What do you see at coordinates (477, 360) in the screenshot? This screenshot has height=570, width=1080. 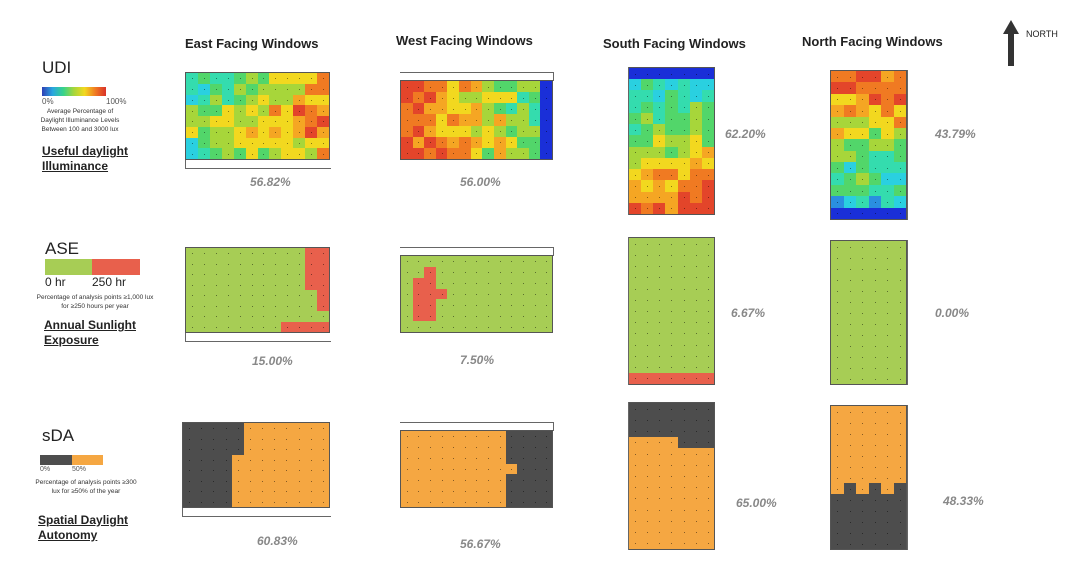 I see `ase-value-west: 7.50%` at bounding box center [477, 360].